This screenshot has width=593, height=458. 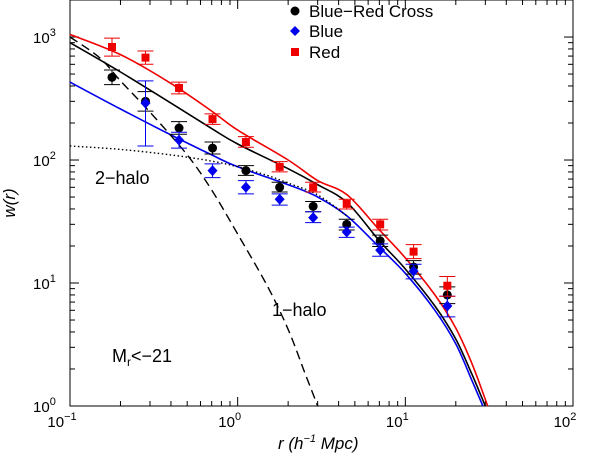 I want to click on x-axis-label: r (h−1 Mpc), so click(x=318, y=443).